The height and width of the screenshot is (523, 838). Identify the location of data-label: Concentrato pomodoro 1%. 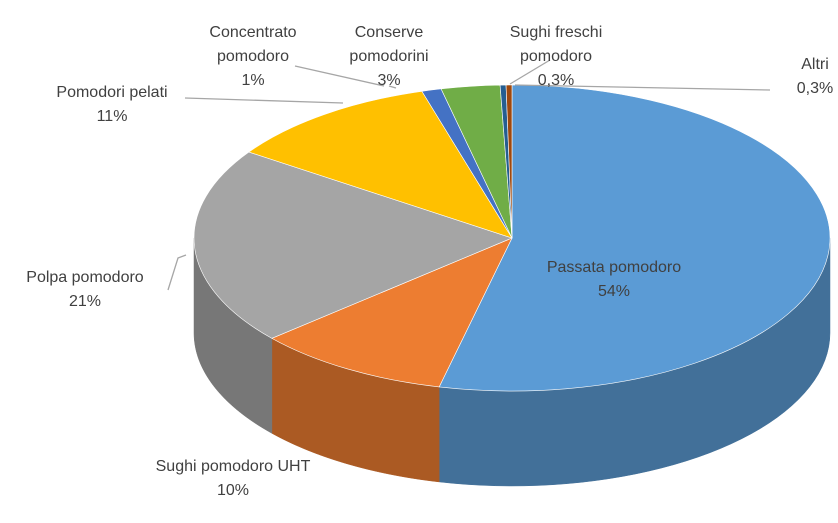
(253, 57).